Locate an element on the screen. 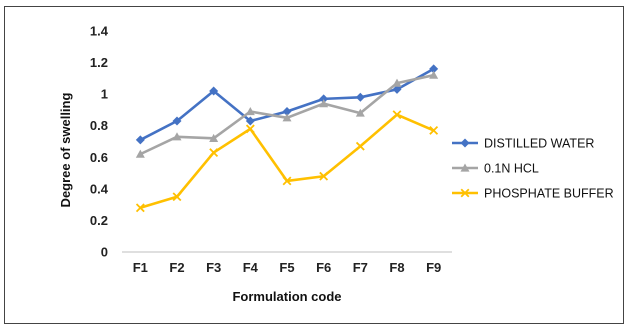  x-tick-label: F8 is located at coordinates (396, 267).